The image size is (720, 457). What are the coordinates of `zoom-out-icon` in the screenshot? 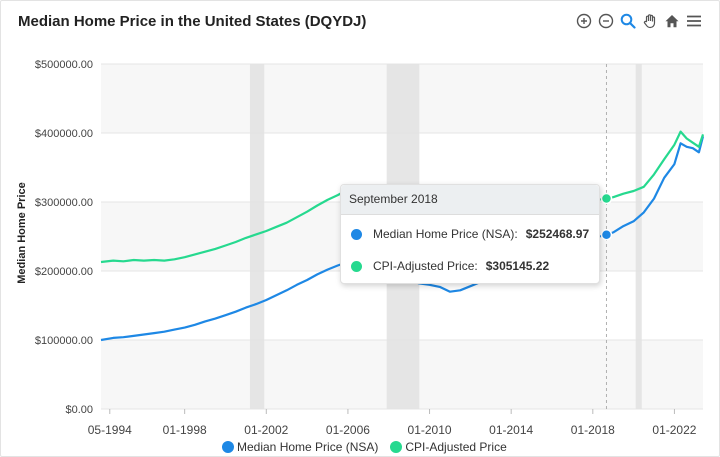 It's located at (606, 21).